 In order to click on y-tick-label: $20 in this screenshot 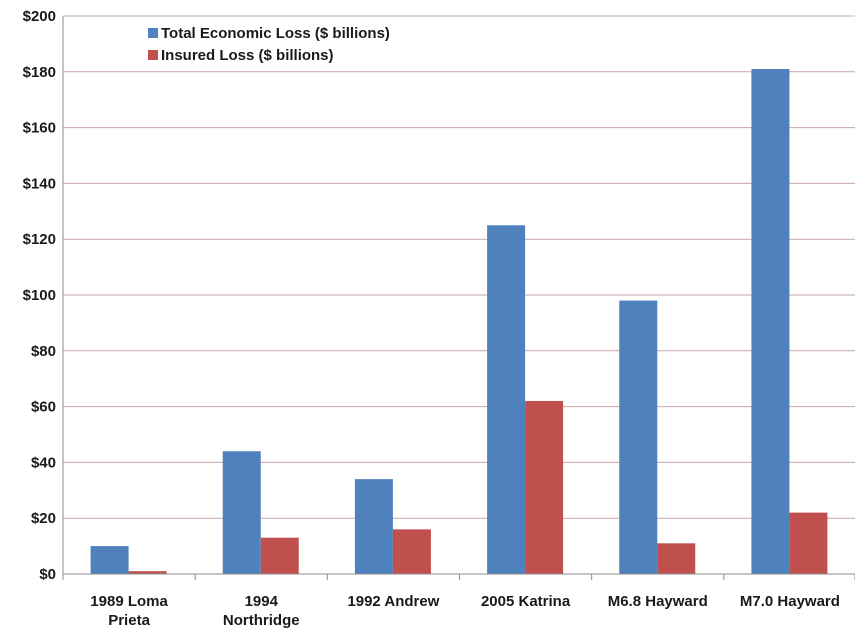, I will do `click(43, 518)`.